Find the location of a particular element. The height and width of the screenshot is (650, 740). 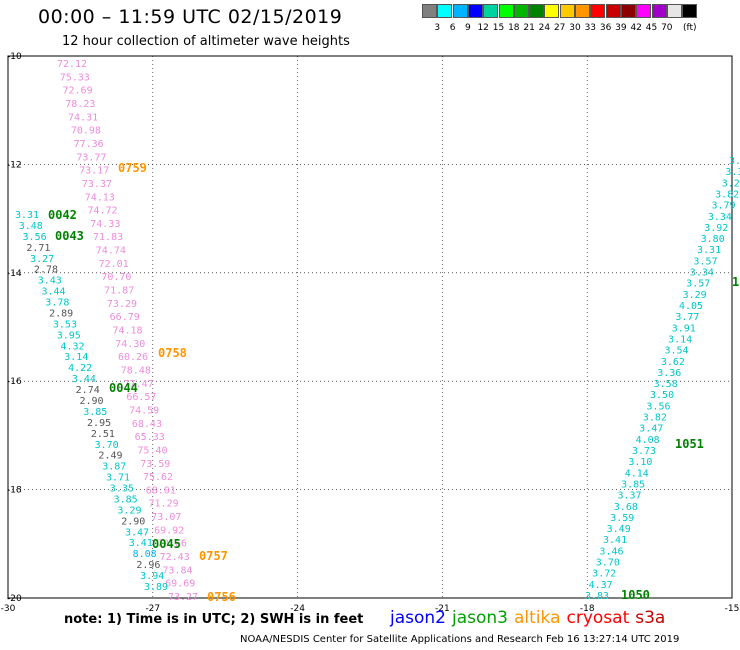

pink-track-value: 72.01 is located at coordinates (114, 264).